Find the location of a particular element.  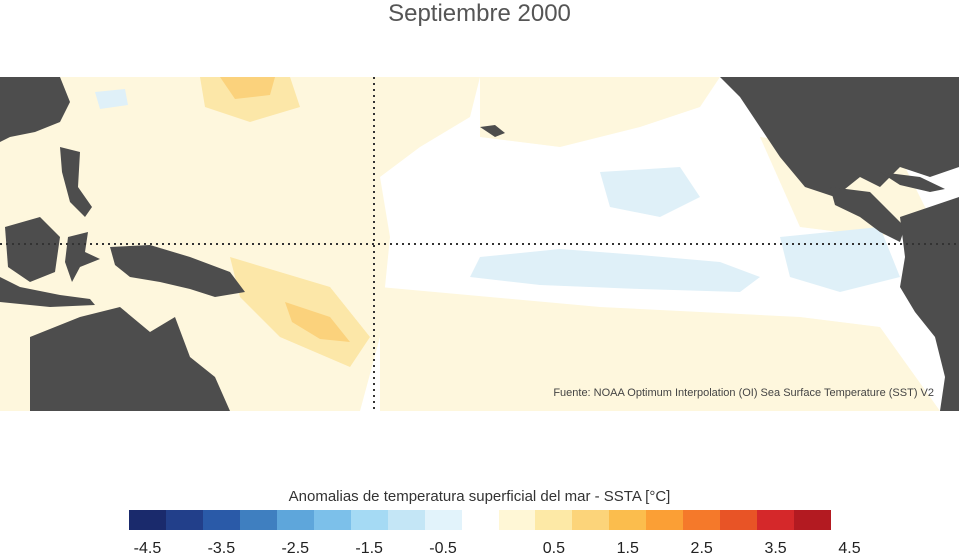

warm-area-peak-north is located at coordinates (247, 88).